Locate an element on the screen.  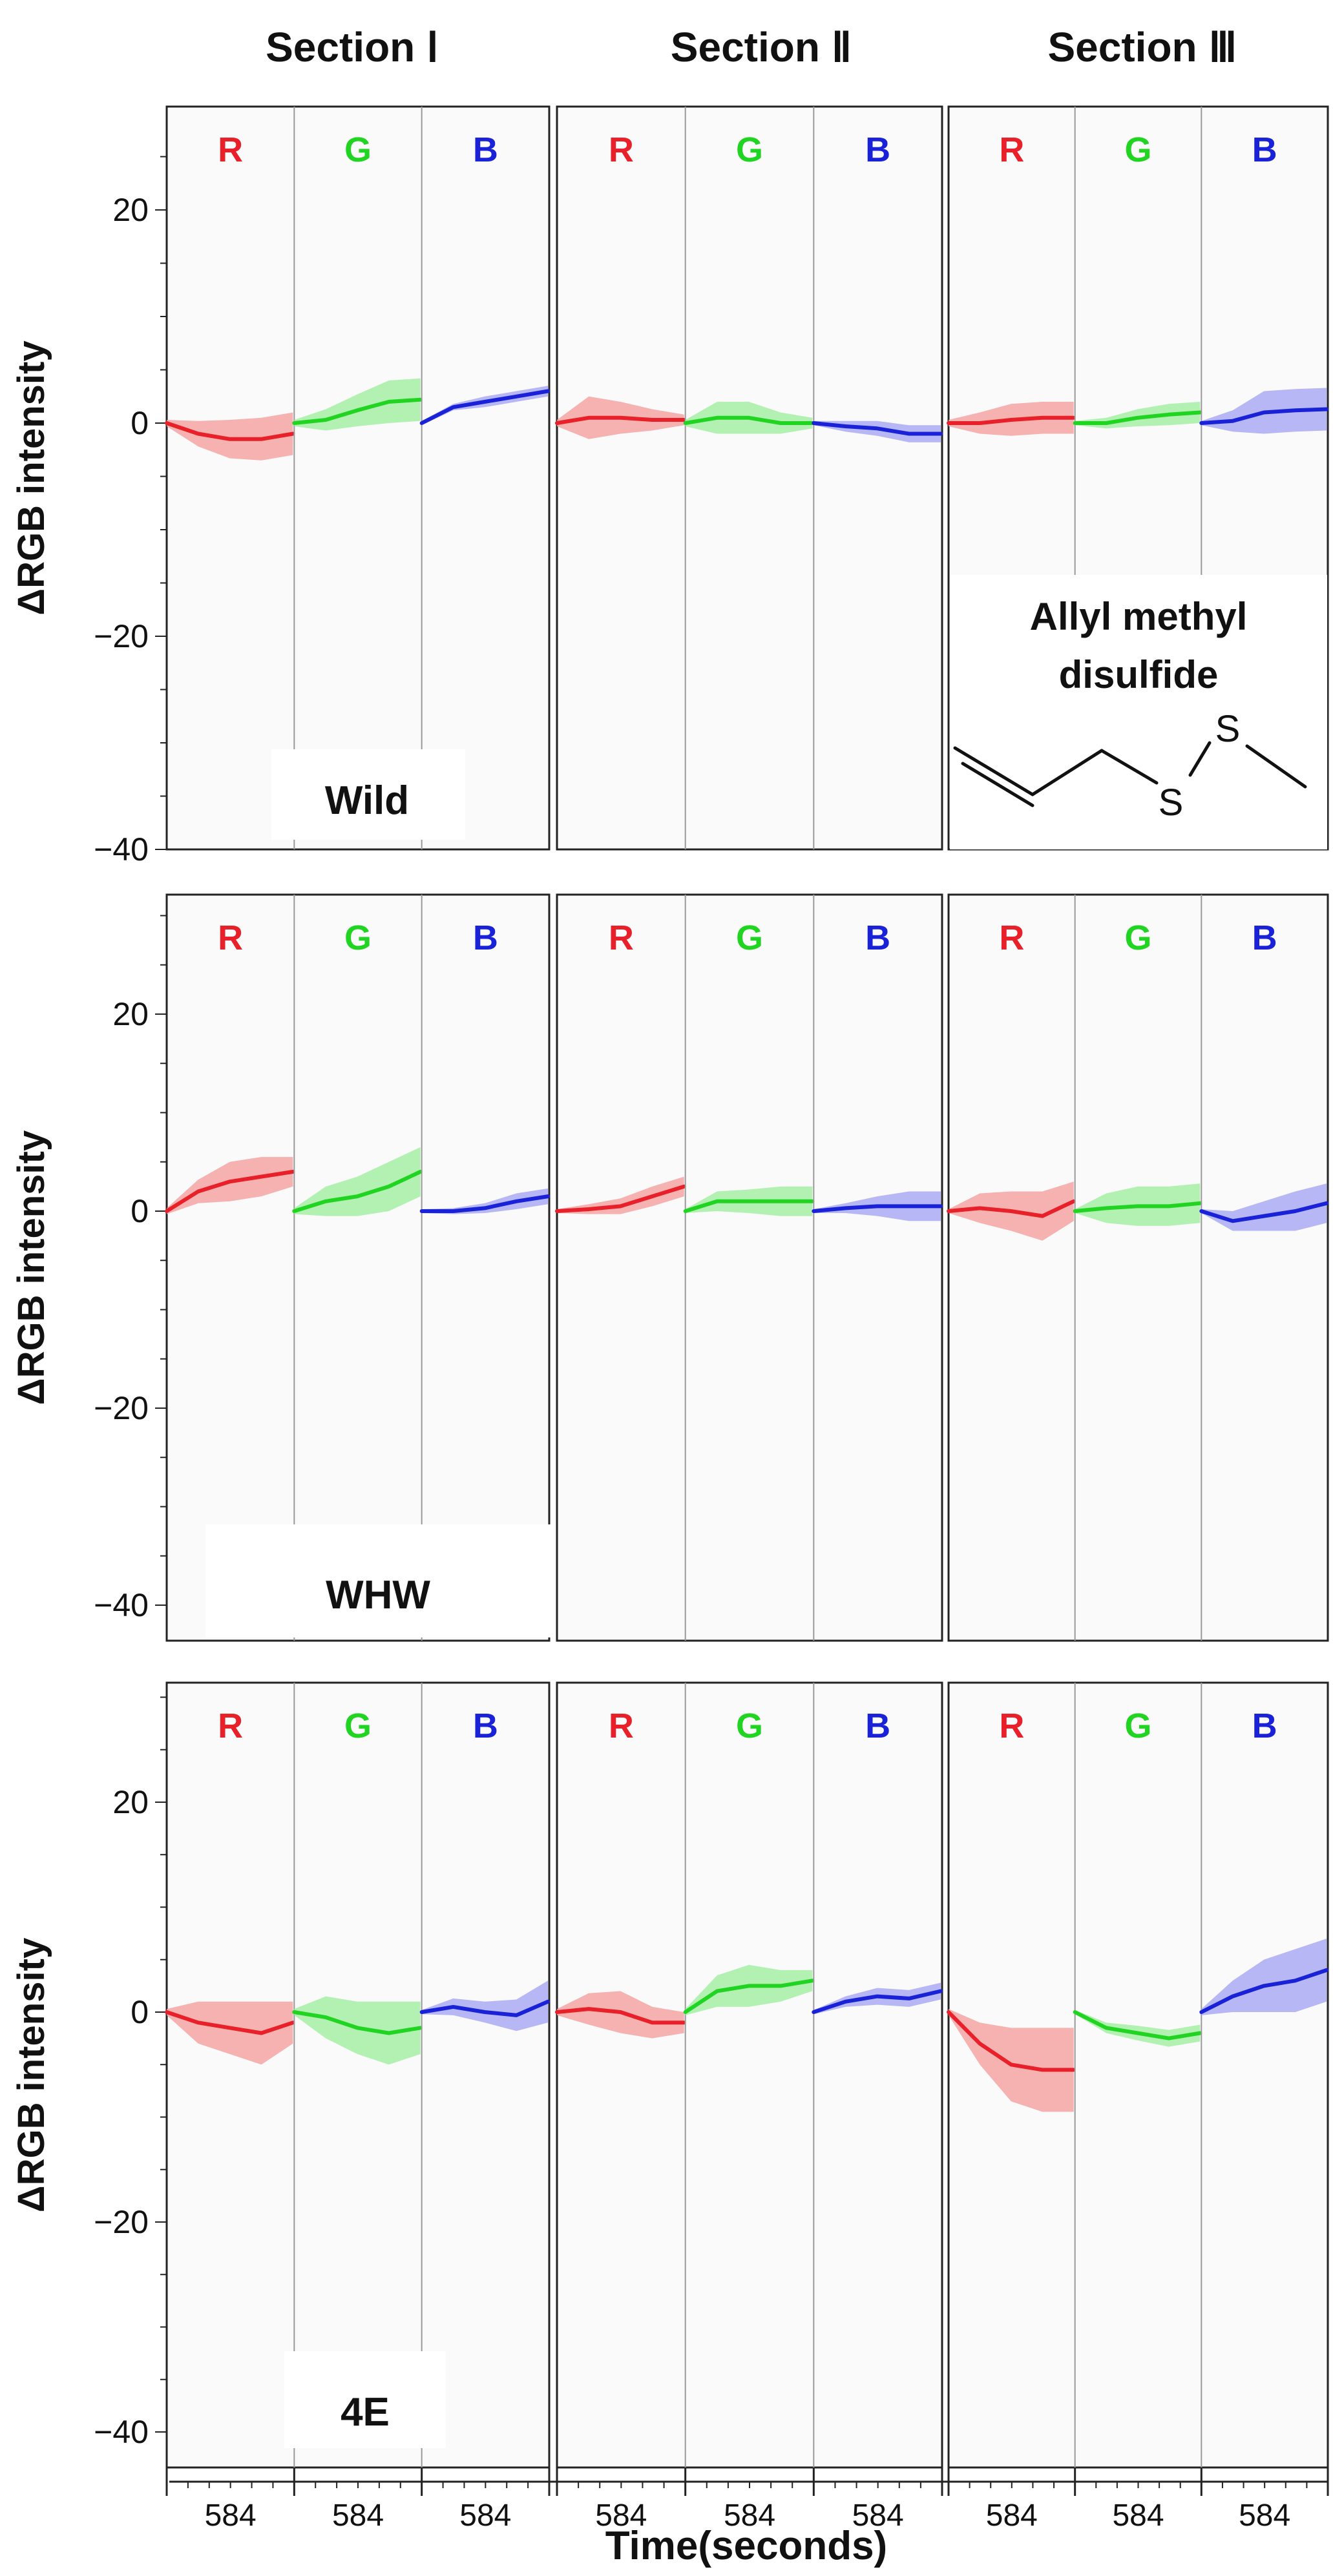
molecule-structure-icon is located at coordinates (1130, 774).